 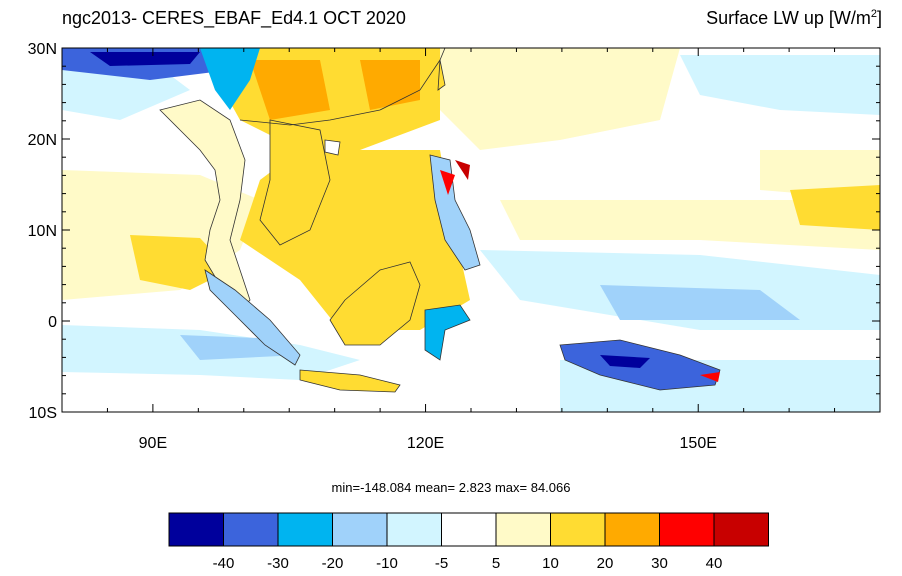 What do you see at coordinates (873, 14) in the screenshot?
I see `variable-title-exponent: 2` at bounding box center [873, 14].